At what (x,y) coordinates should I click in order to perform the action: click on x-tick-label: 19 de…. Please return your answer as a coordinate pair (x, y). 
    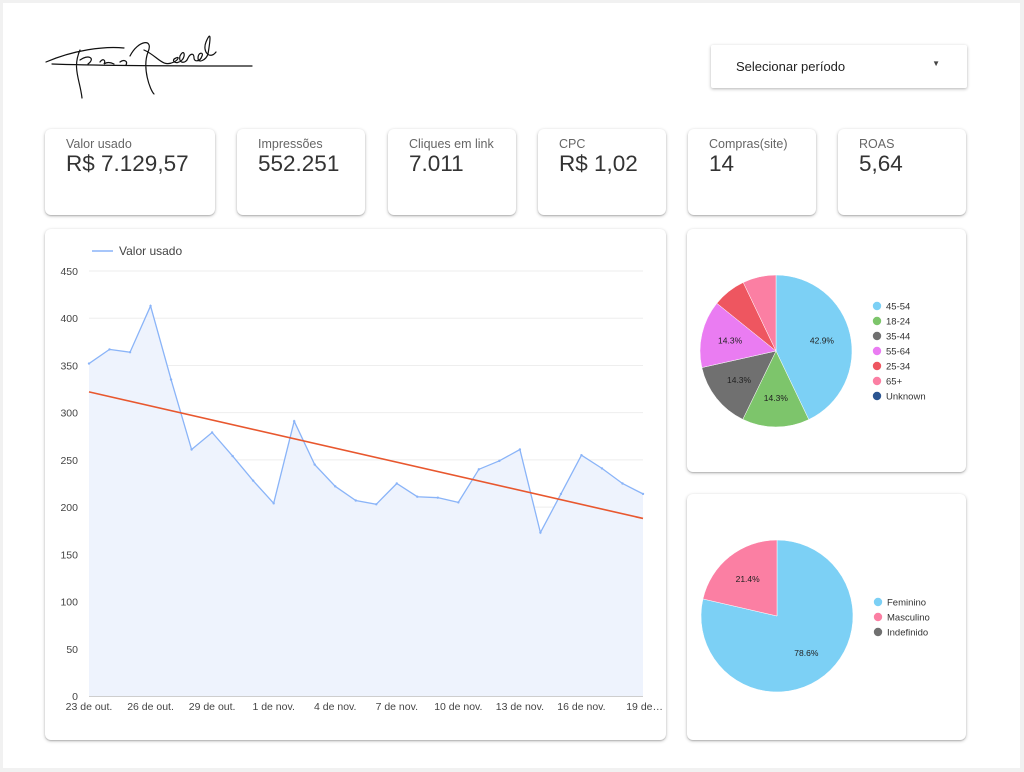
    Looking at the image, I should click on (644, 707).